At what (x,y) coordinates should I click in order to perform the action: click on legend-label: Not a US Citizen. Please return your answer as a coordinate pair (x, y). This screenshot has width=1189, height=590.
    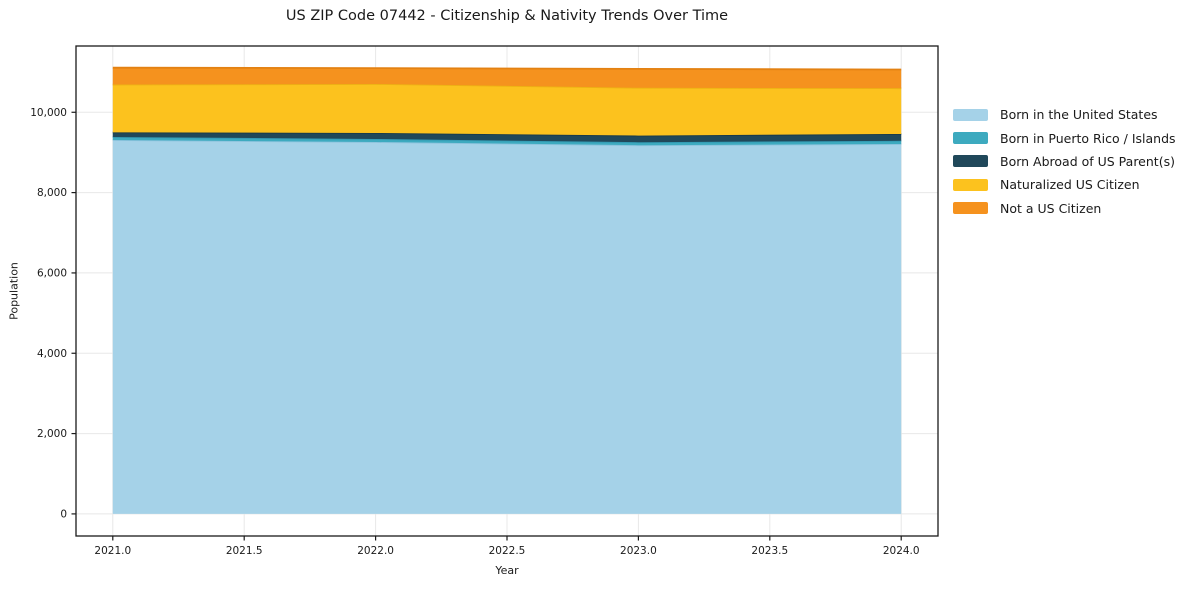
    Looking at the image, I should click on (1051, 208).